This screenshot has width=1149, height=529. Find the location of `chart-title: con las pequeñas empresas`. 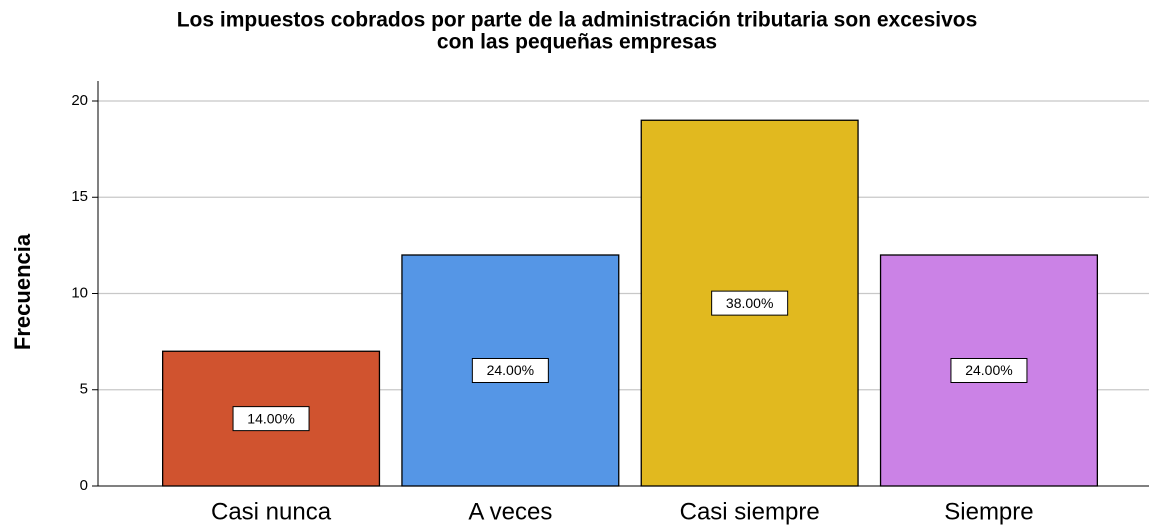

chart-title: con las pequeñas empresas is located at coordinates (577, 42).